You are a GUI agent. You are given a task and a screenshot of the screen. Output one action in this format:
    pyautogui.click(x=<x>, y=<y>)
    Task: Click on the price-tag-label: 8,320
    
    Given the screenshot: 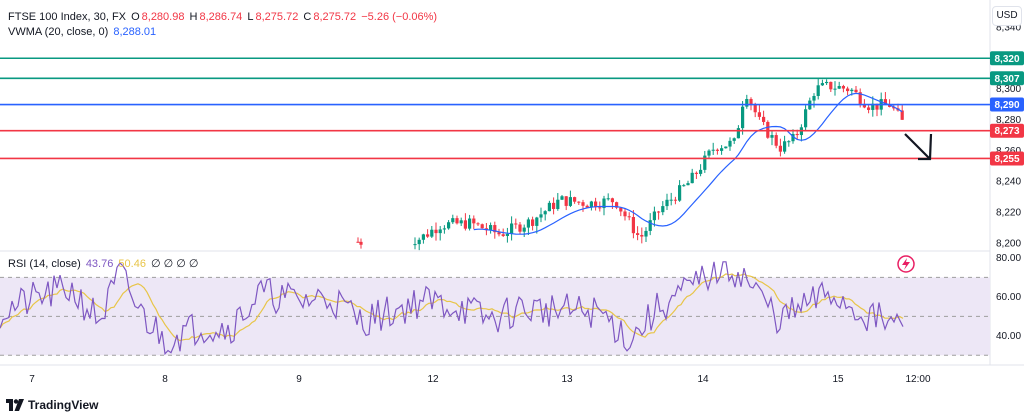 What is the action you would take?
    pyautogui.click(x=1006, y=59)
    